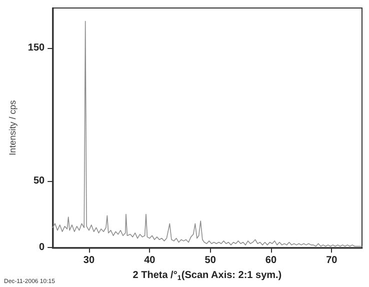 This screenshot has height=287, width=369. I want to click on y-tick-label: 50, so click(39, 181).